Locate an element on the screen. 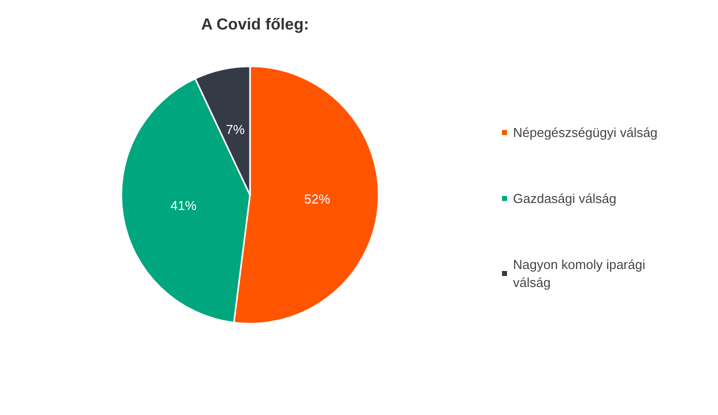 The image size is (718, 415). chart-title: A Covid főleg: is located at coordinates (255, 25).